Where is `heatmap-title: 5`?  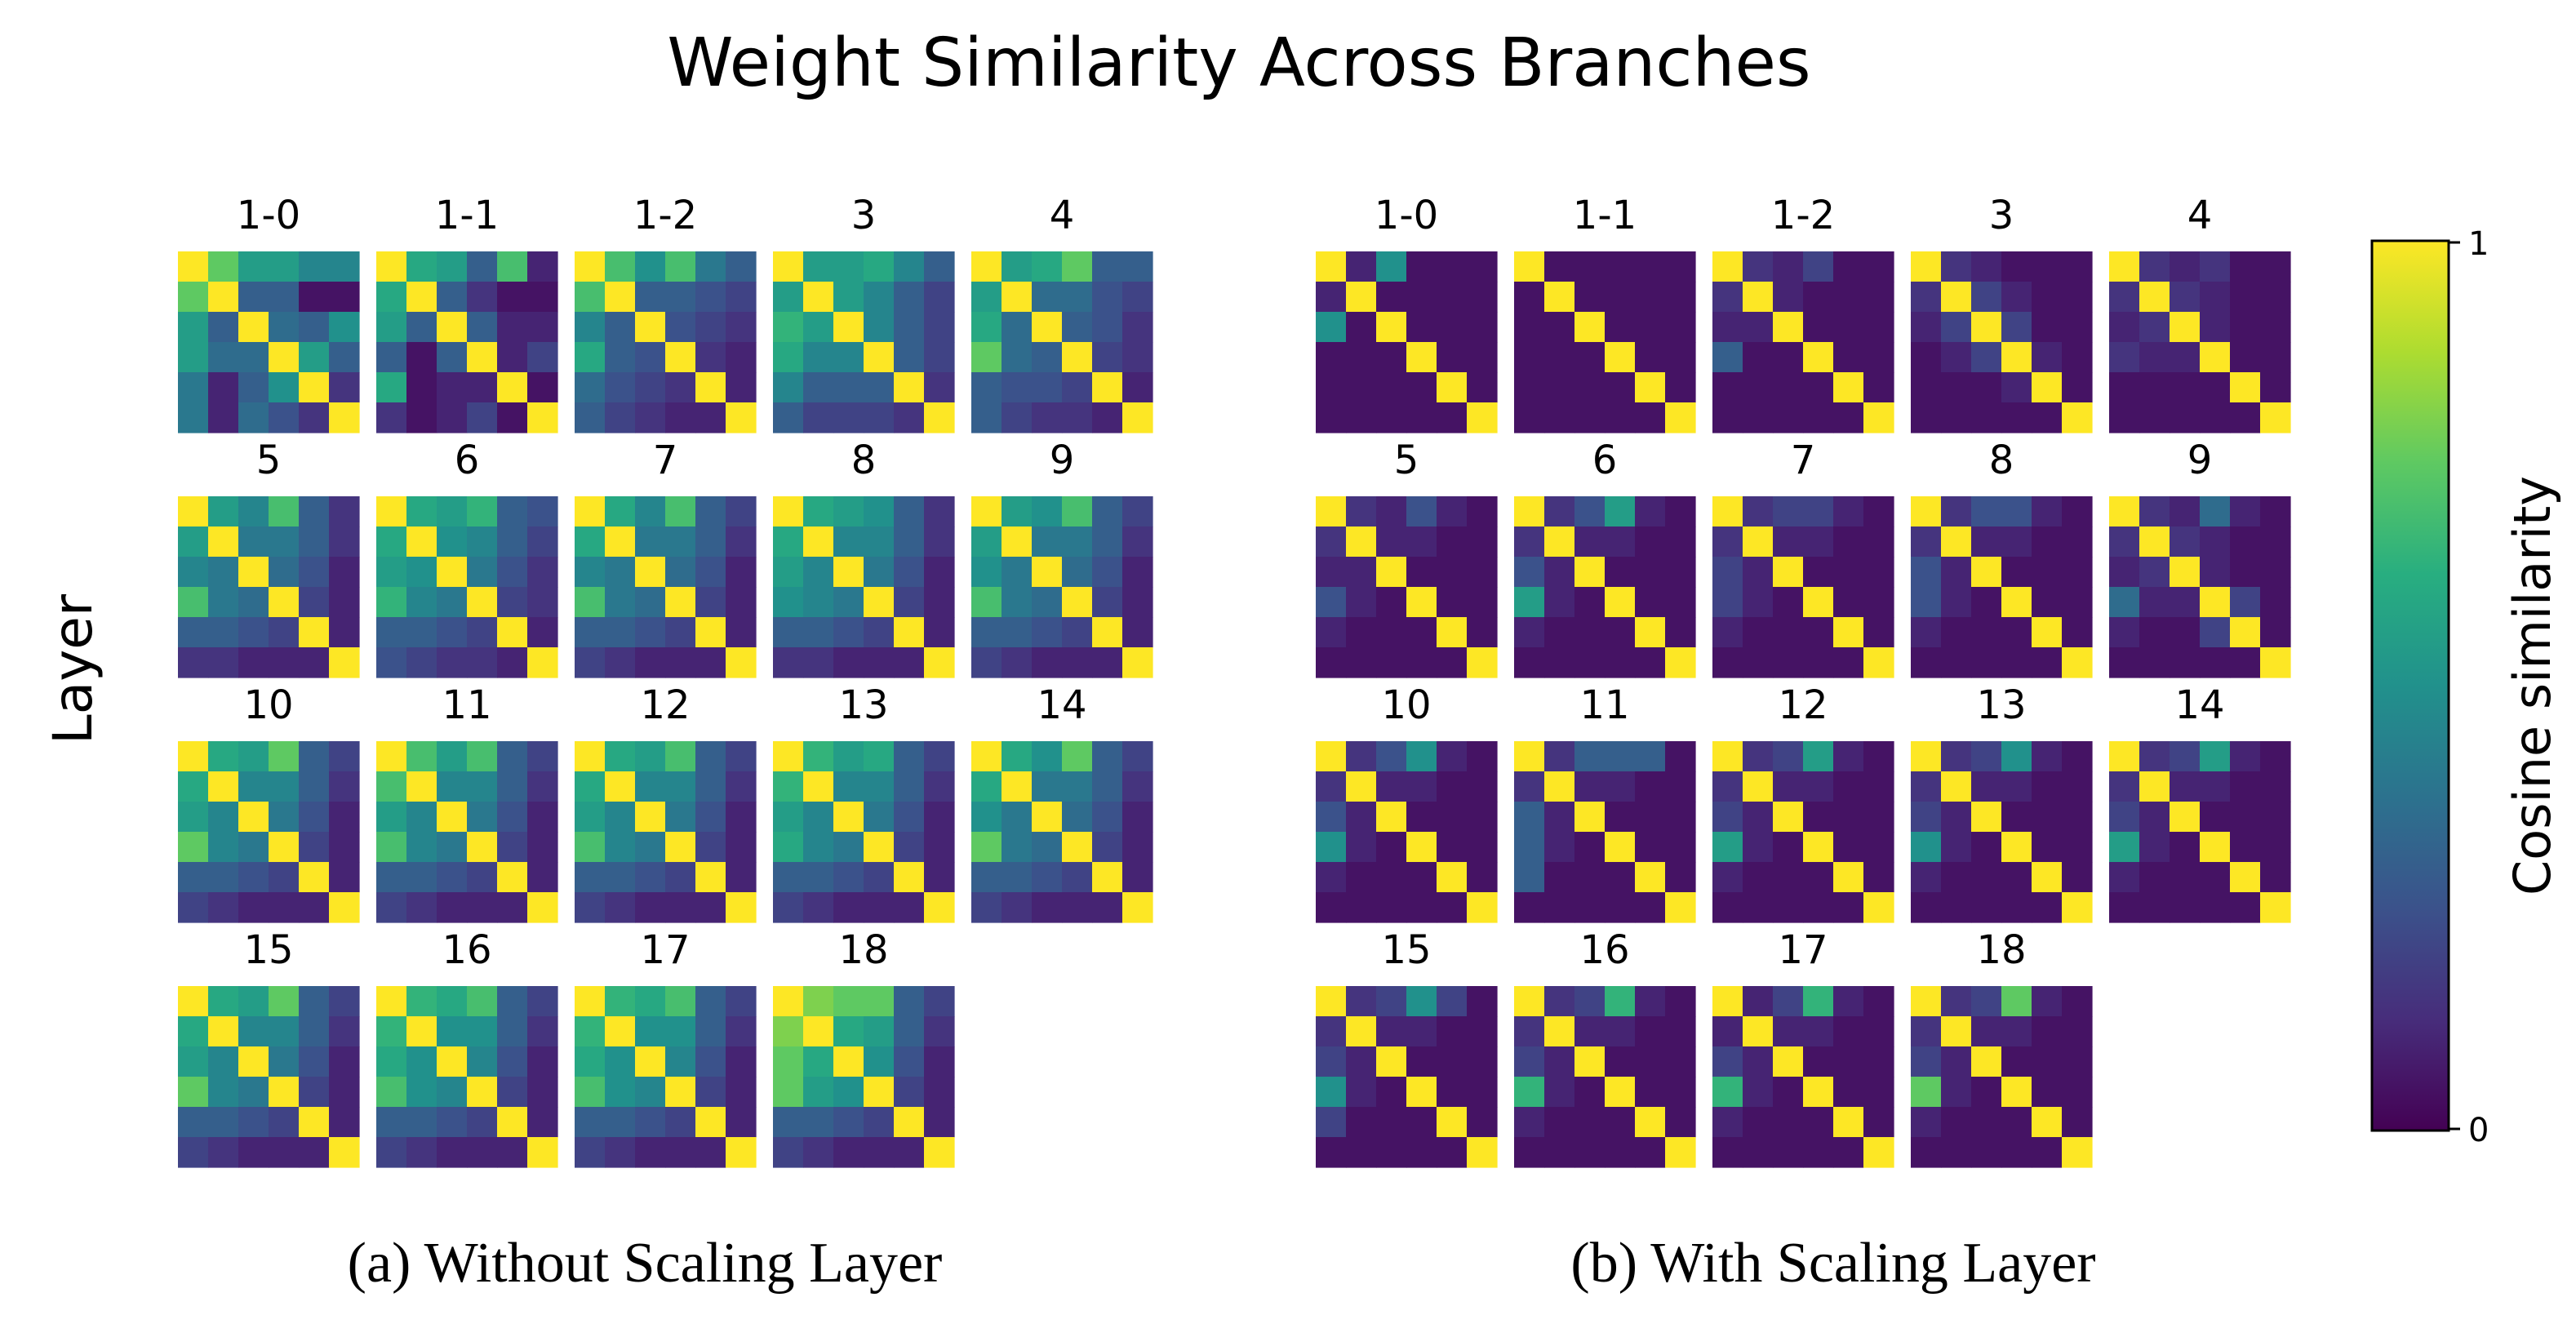
heatmap-title: 5 is located at coordinates (269, 460).